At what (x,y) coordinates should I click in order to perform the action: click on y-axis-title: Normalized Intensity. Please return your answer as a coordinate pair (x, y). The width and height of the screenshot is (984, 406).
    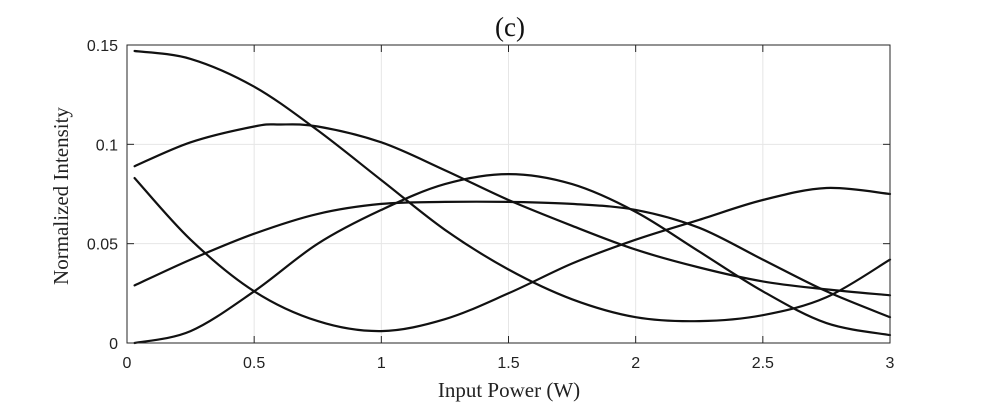
    Looking at the image, I should click on (61, 196).